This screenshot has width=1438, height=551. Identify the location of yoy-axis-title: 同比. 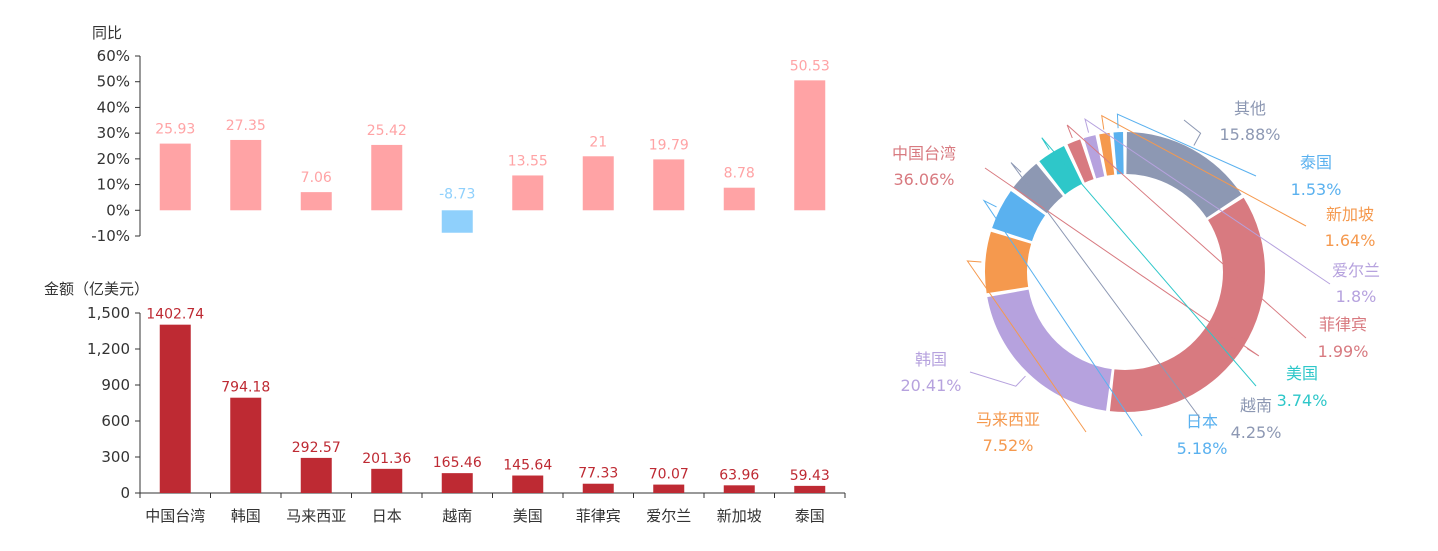
(107, 33).